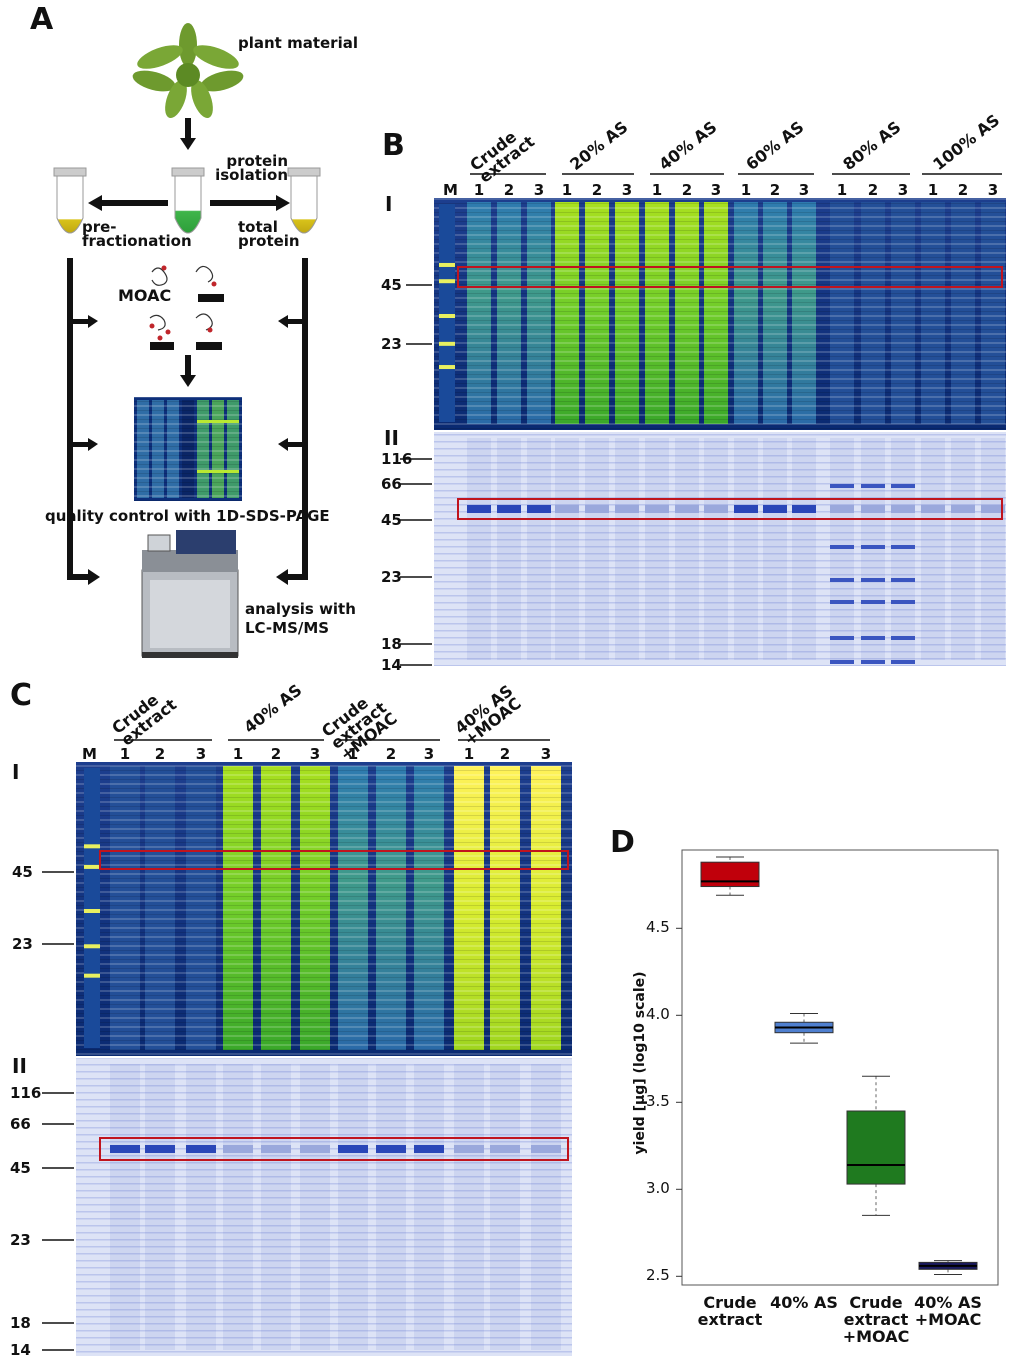 The image size is (1024, 1367). I want to click on y-axis-label: yield [µg] (log10 scale), so click(640, 1063).